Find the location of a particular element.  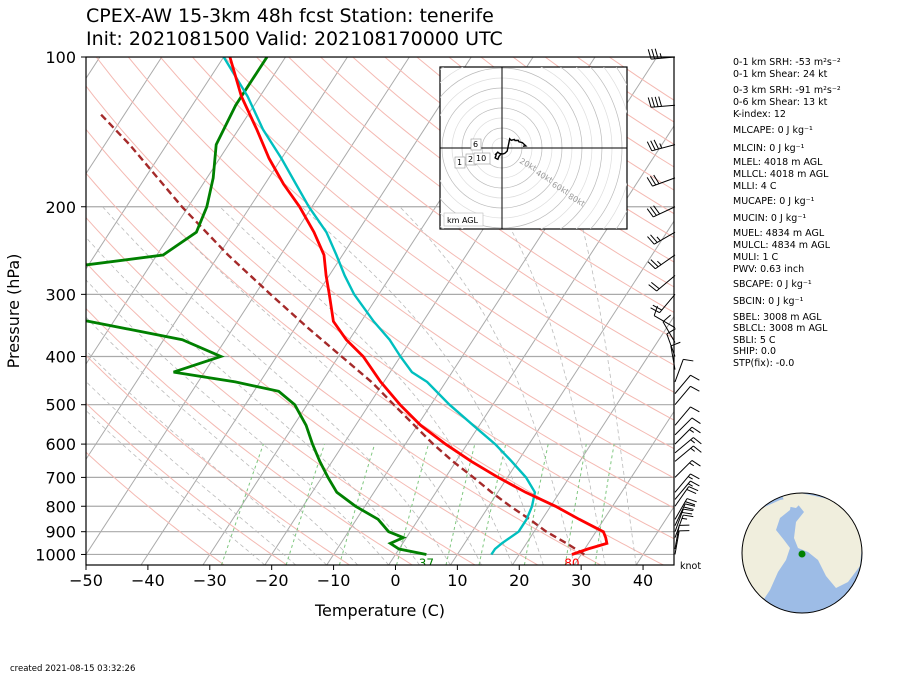

index-line: PWV: 0.63 inch is located at coordinates (769, 269).